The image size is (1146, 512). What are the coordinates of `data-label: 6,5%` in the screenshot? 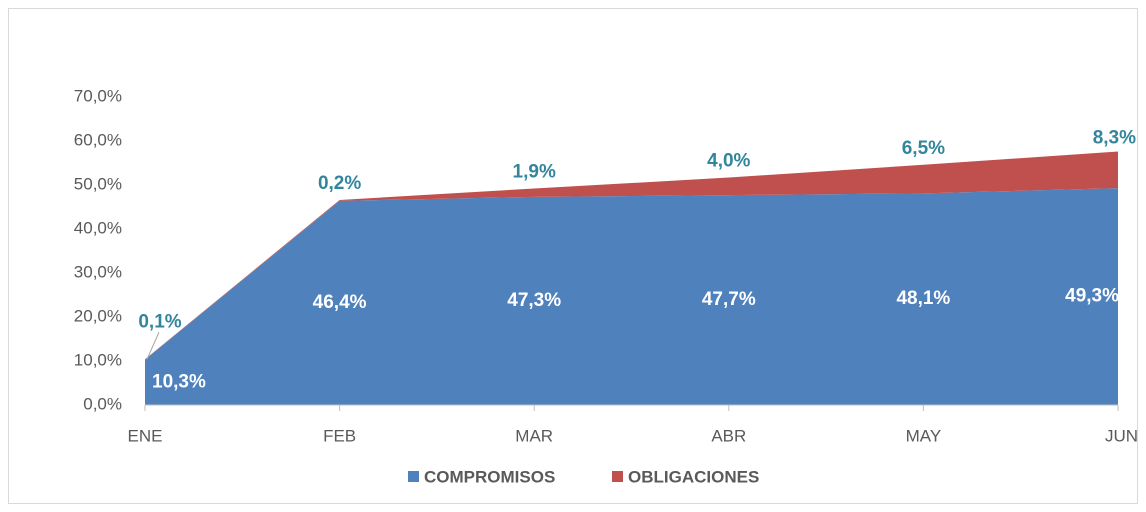 It's located at (923, 148).